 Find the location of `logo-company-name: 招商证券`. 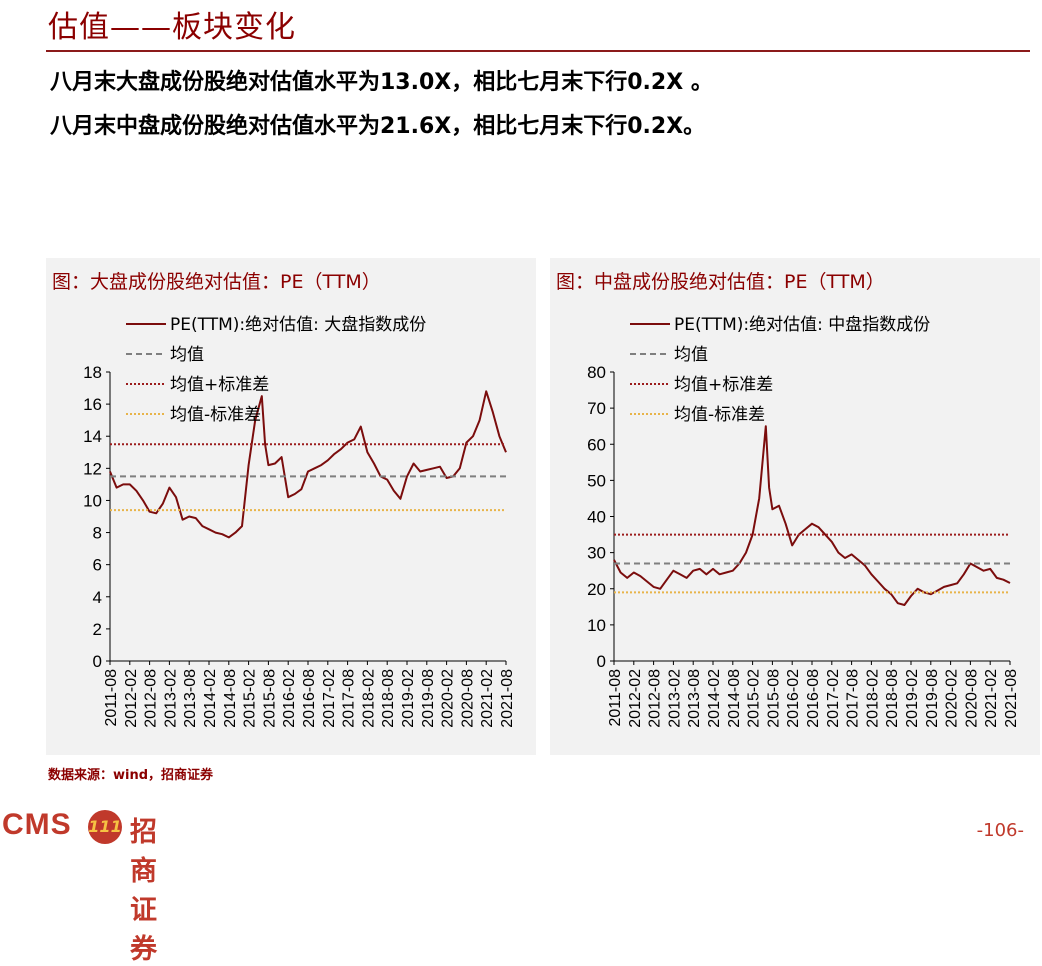

logo-company-name: 招商证券 is located at coordinates (144, 891).